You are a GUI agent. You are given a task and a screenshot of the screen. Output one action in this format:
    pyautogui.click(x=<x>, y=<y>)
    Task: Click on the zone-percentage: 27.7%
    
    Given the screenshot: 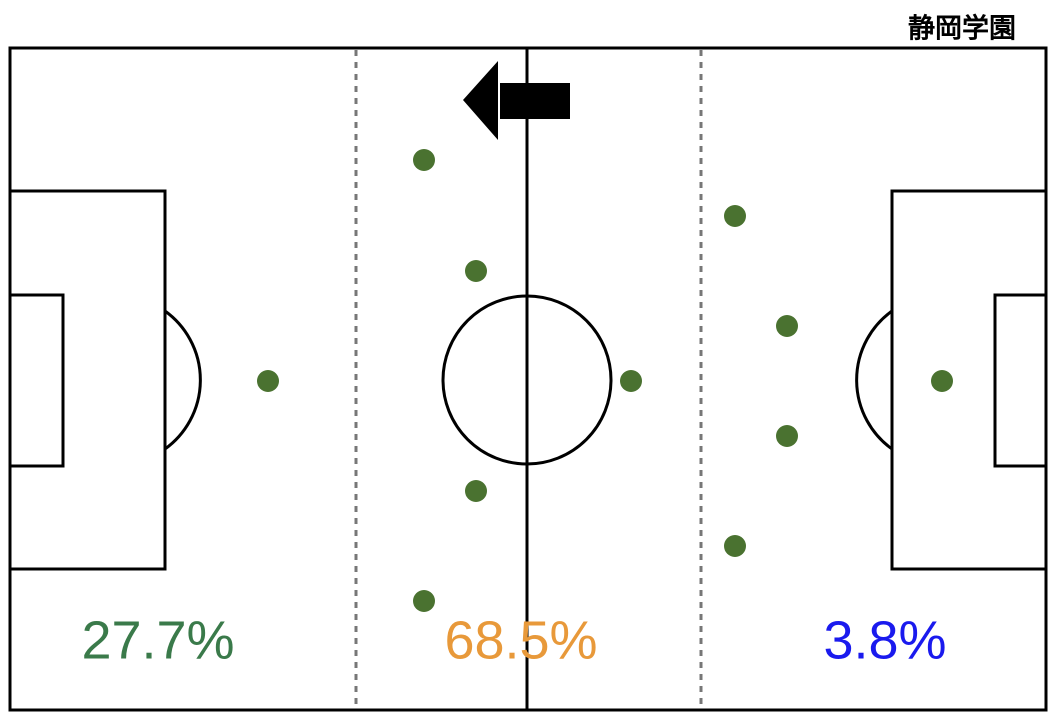 What is the action you would take?
    pyautogui.click(x=157, y=640)
    